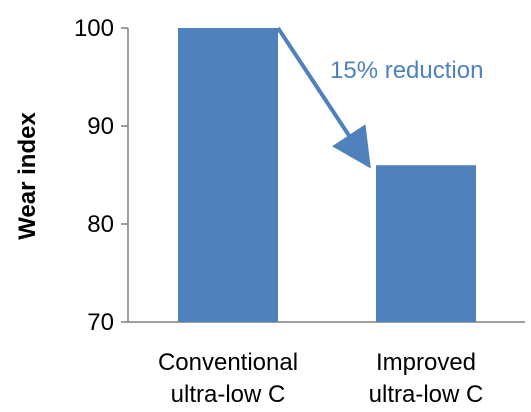 Image resolution: width=531 pixels, height=412 pixels. I want to click on category-label: Improved, so click(426, 362).